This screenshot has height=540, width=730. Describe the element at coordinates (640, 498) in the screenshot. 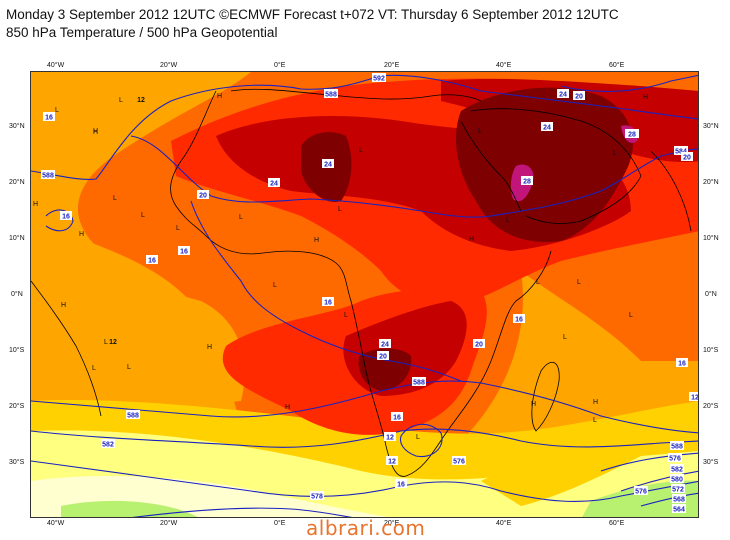

I see `temperature-band-green-se` at that location.